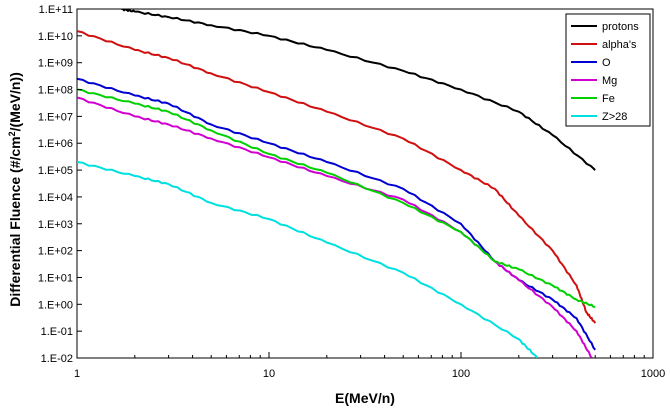  What do you see at coordinates (269, 374) in the screenshot?
I see `x-tick-label: 10` at bounding box center [269, 374].